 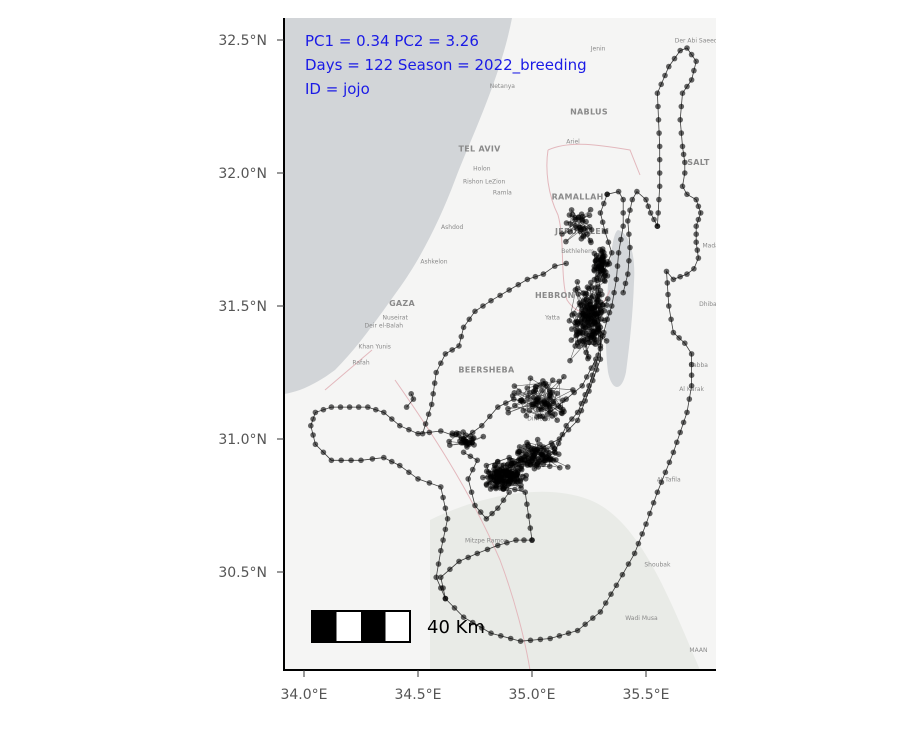 I want to click on place-label: Wadi Musa, so click(x=641, y=618).